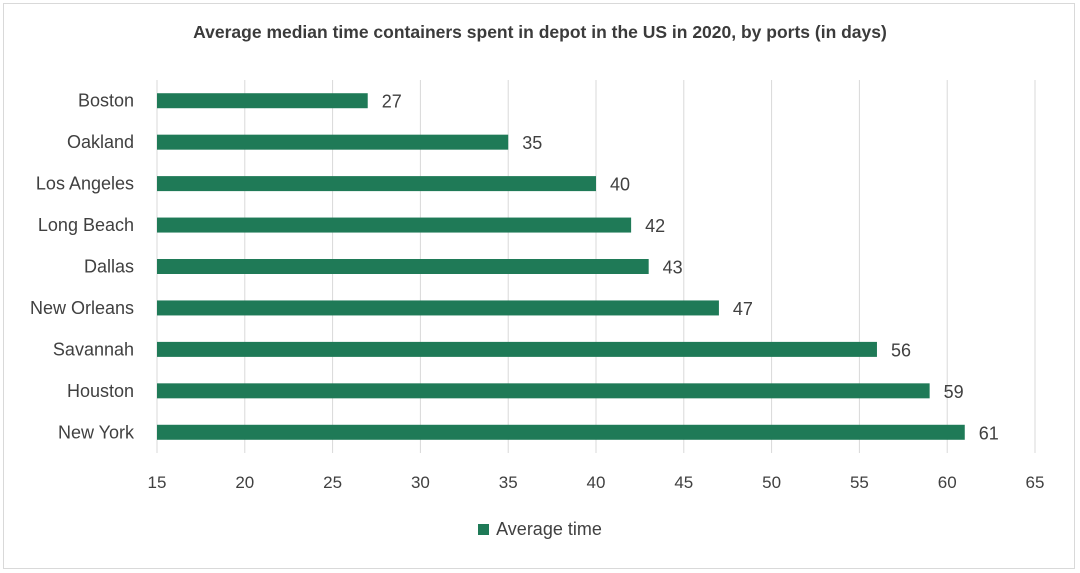  I want to click on category-label: New York, so click(96, 432).